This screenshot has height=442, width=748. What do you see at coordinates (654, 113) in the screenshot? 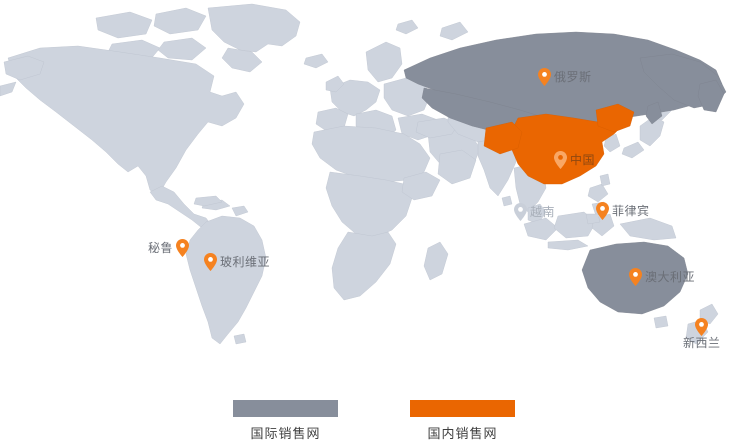
I see `region-sakhalin` at bounding box center [654, 113].